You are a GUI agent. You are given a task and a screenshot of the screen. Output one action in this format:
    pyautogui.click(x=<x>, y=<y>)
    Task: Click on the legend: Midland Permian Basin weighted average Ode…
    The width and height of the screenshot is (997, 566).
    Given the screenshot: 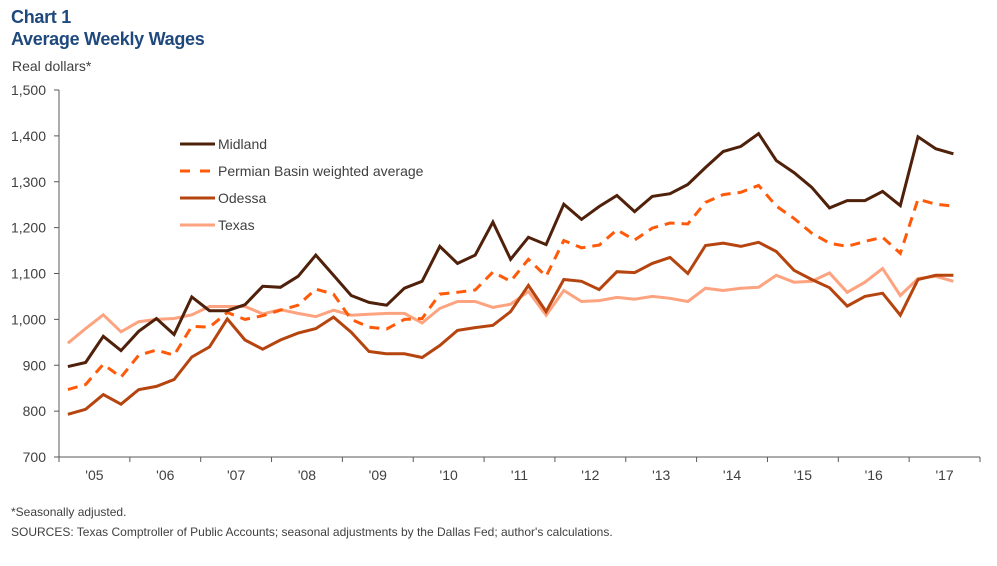 What is the action you would take?
    pyautogui.click(x=302, y=184)
    